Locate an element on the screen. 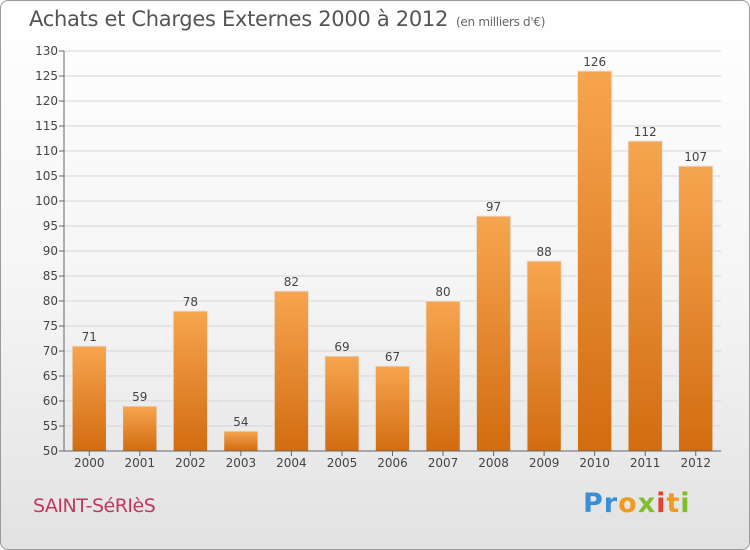  data-label: 54 is located at coordinates (240, 422).